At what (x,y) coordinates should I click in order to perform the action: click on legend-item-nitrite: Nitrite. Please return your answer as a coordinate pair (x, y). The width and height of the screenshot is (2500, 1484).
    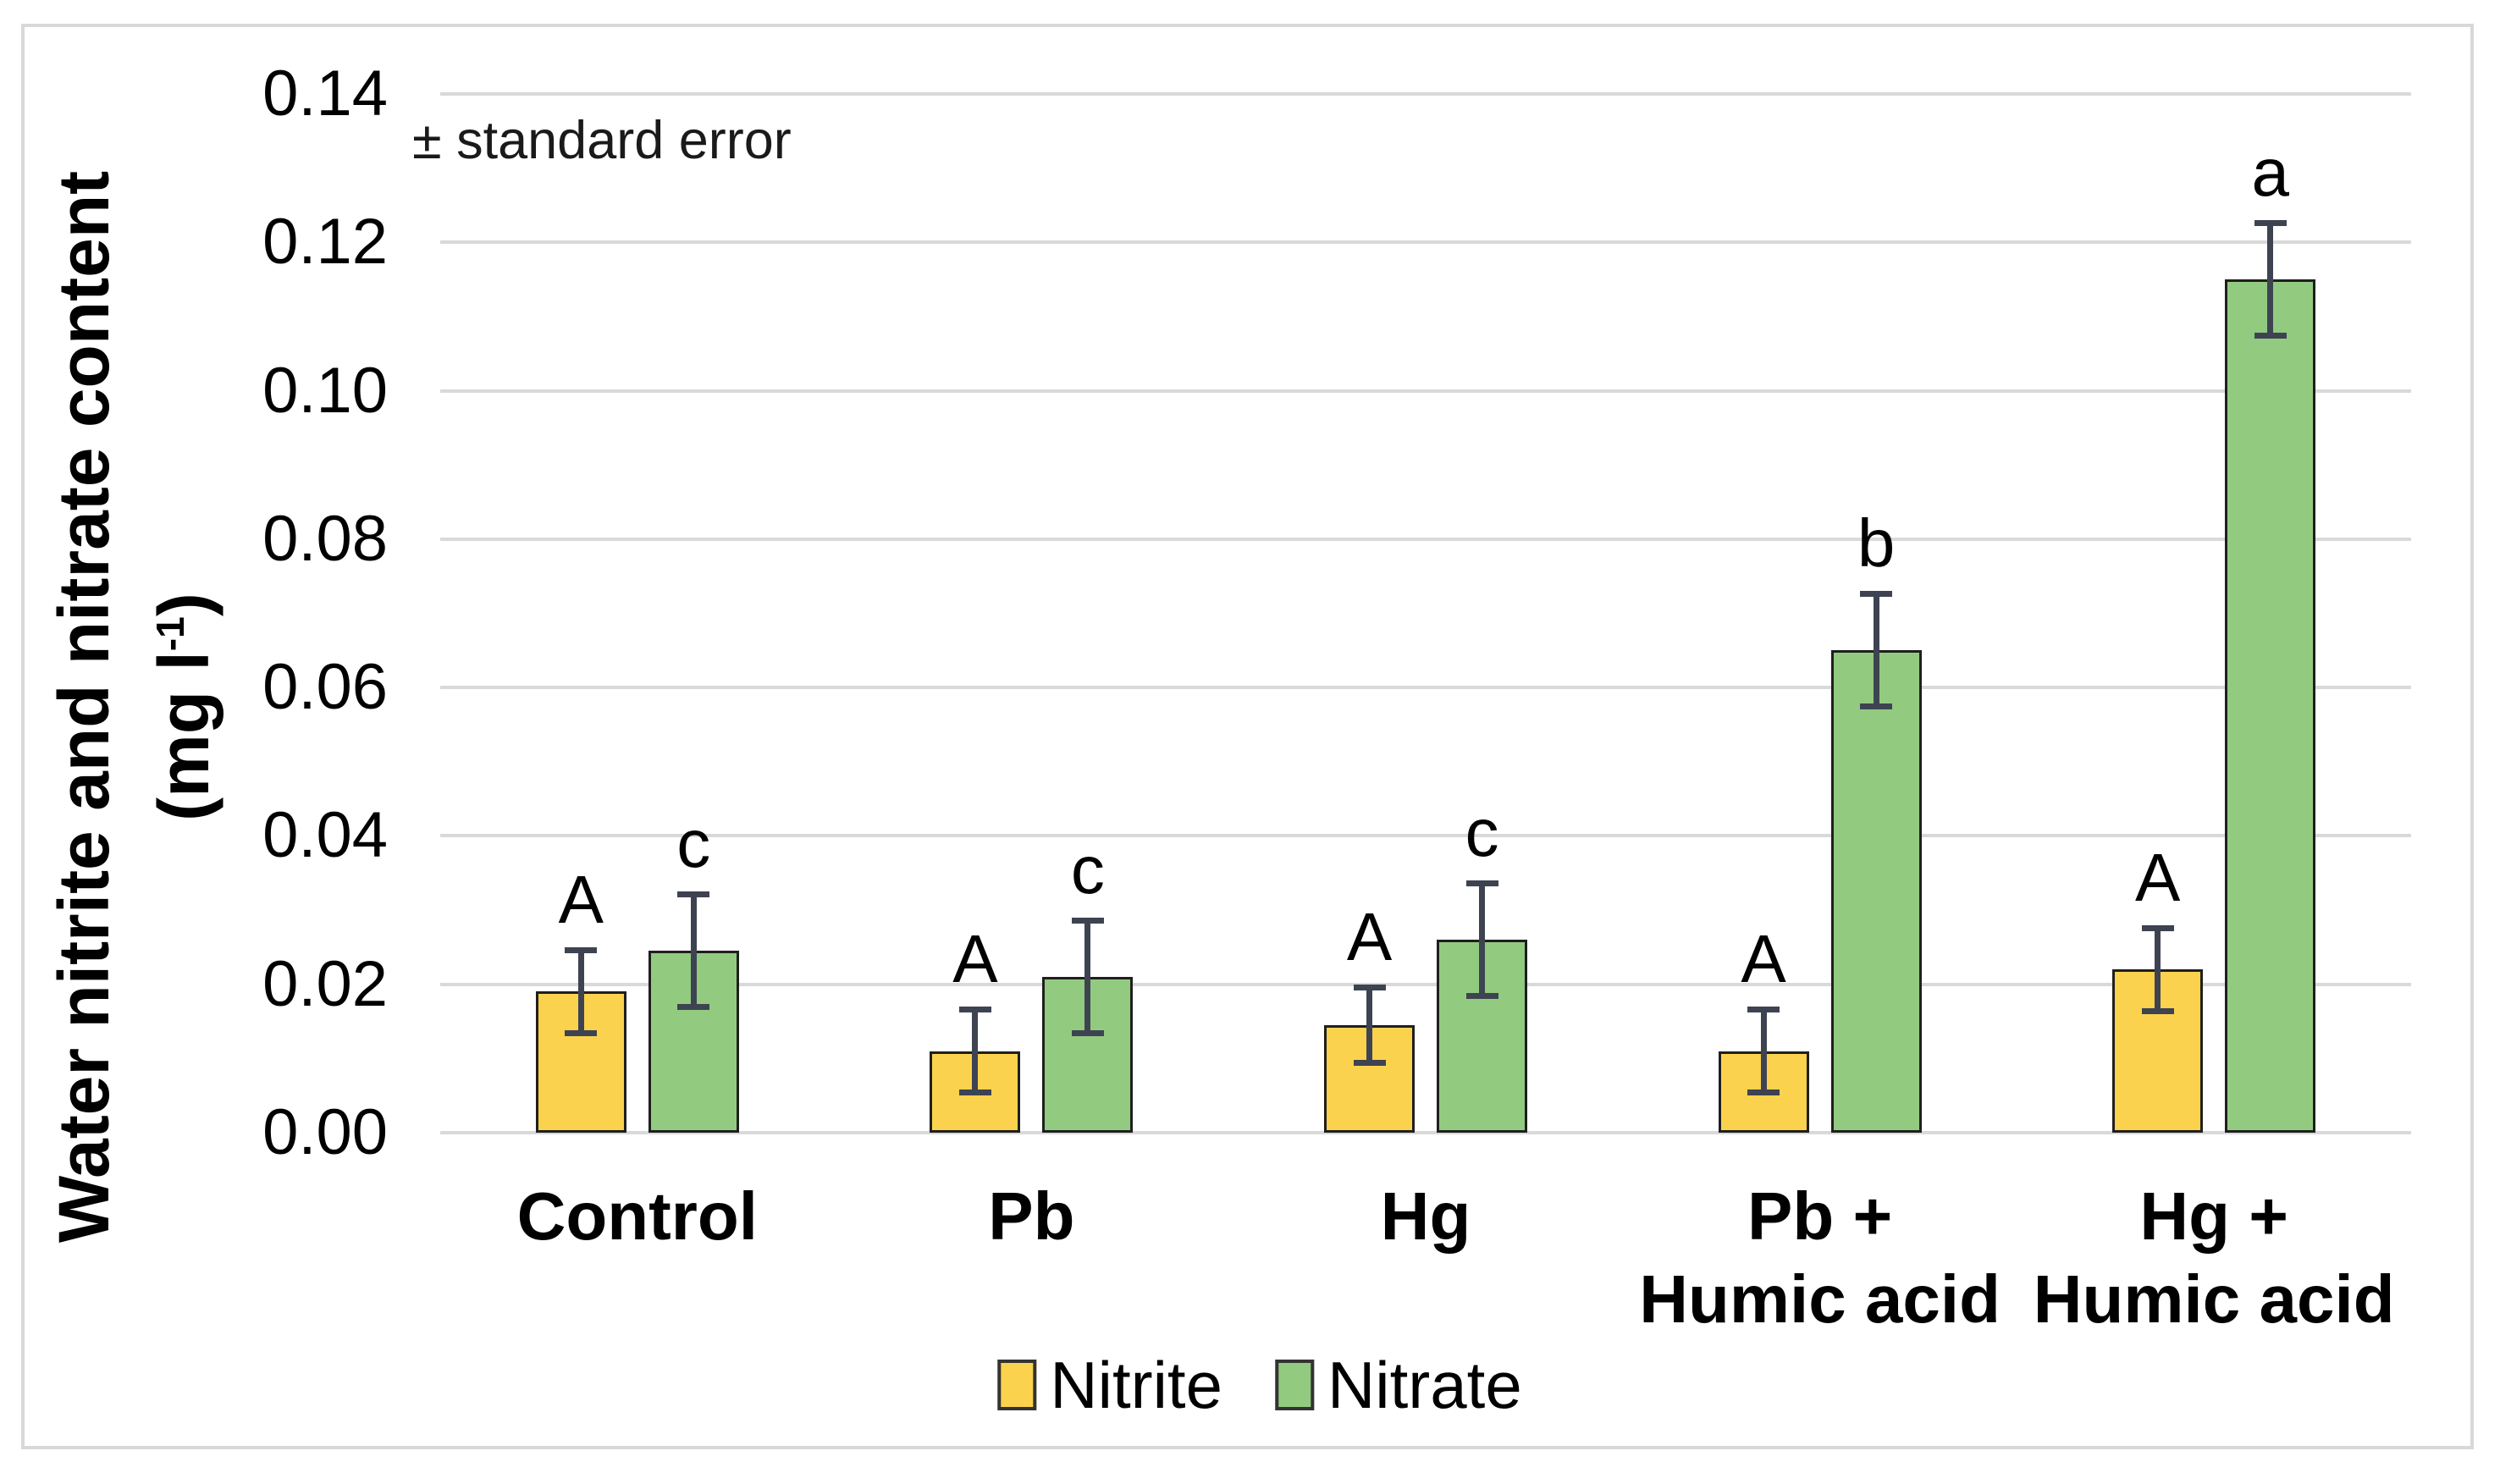
    Looking at the image, I should click on (1109, 1385).